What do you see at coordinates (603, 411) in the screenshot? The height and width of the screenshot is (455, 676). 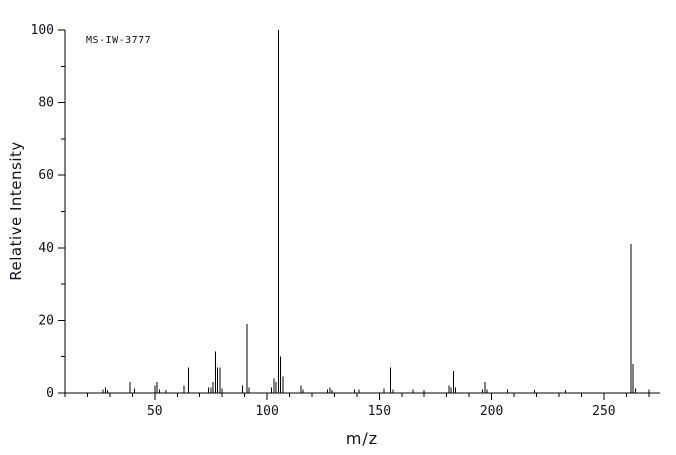 I see `x-tick-label: 250` at bounding box center [603, 411].